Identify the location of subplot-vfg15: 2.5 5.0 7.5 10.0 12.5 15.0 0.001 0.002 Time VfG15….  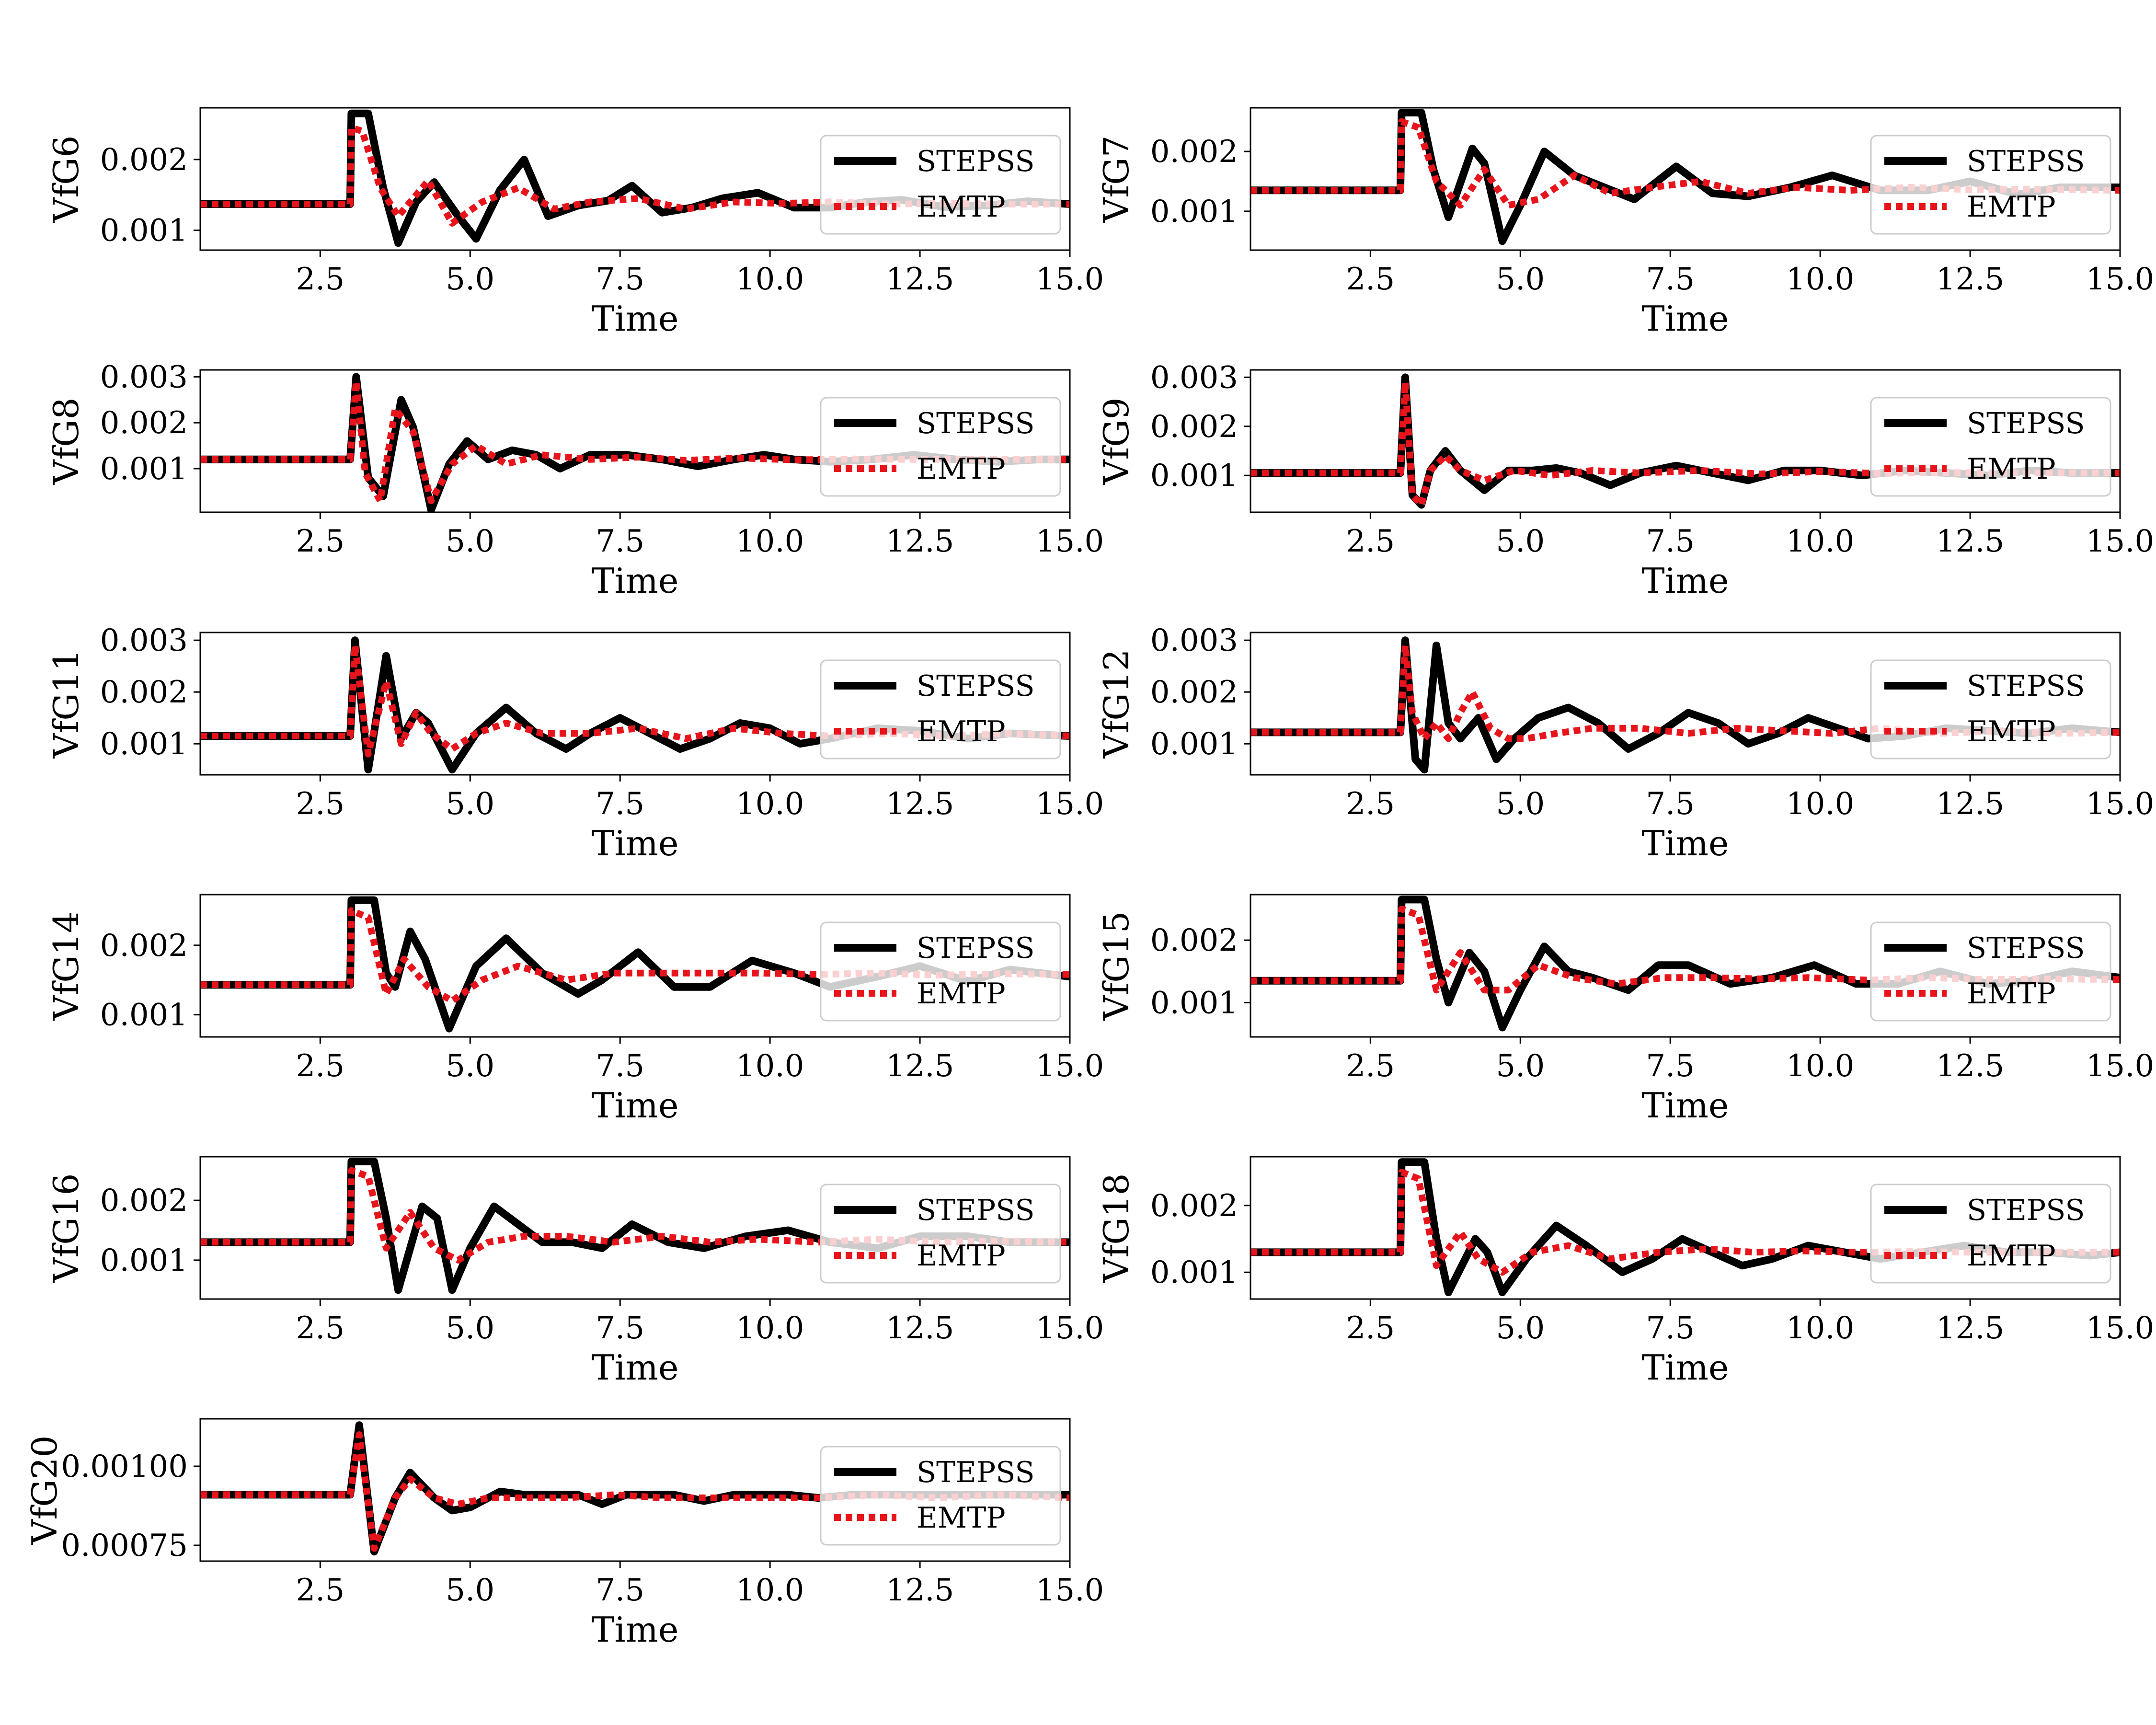
(1625, 1010).